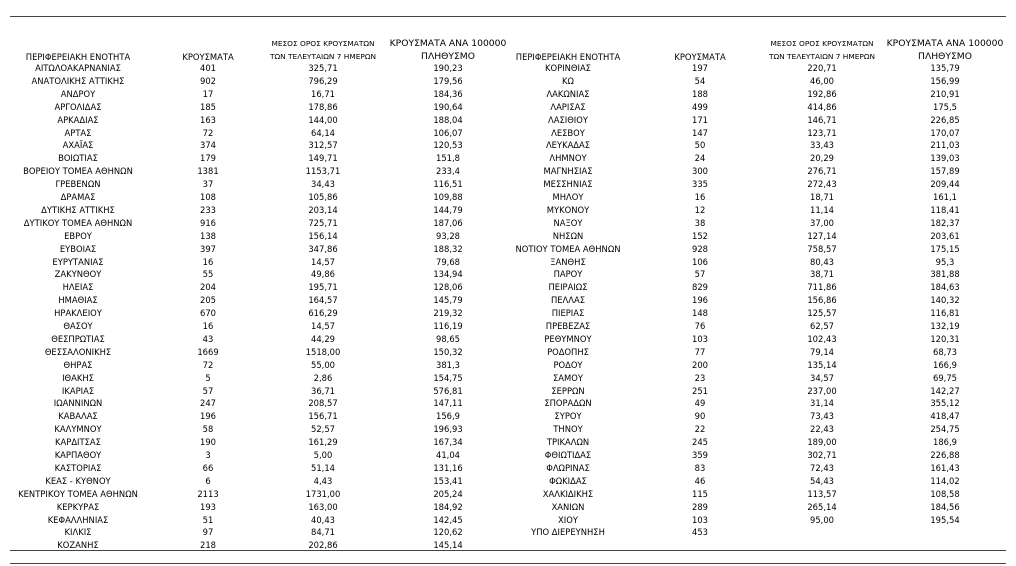 The height and width of the screenshot is (566, 1016). What do you see at coordinates (78, 519) in the screenshot?
I see `region-name: ΚΕΦΑΛΛΗΝΙΑΣ` at bounding box center [78, 519].